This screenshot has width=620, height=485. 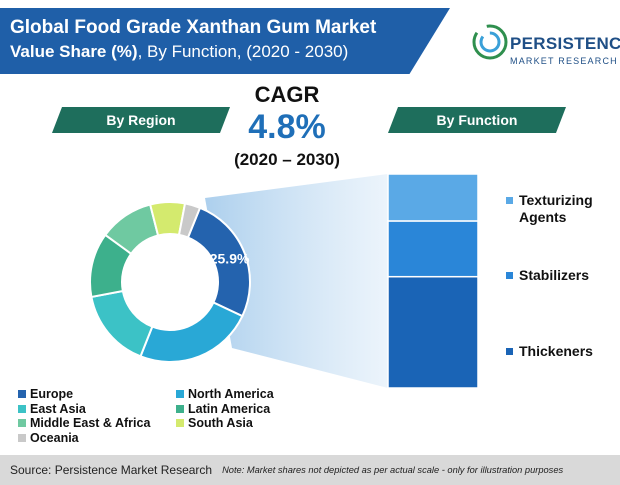 I want to click on legend-label: Latin America, so click(x=229, y=409).